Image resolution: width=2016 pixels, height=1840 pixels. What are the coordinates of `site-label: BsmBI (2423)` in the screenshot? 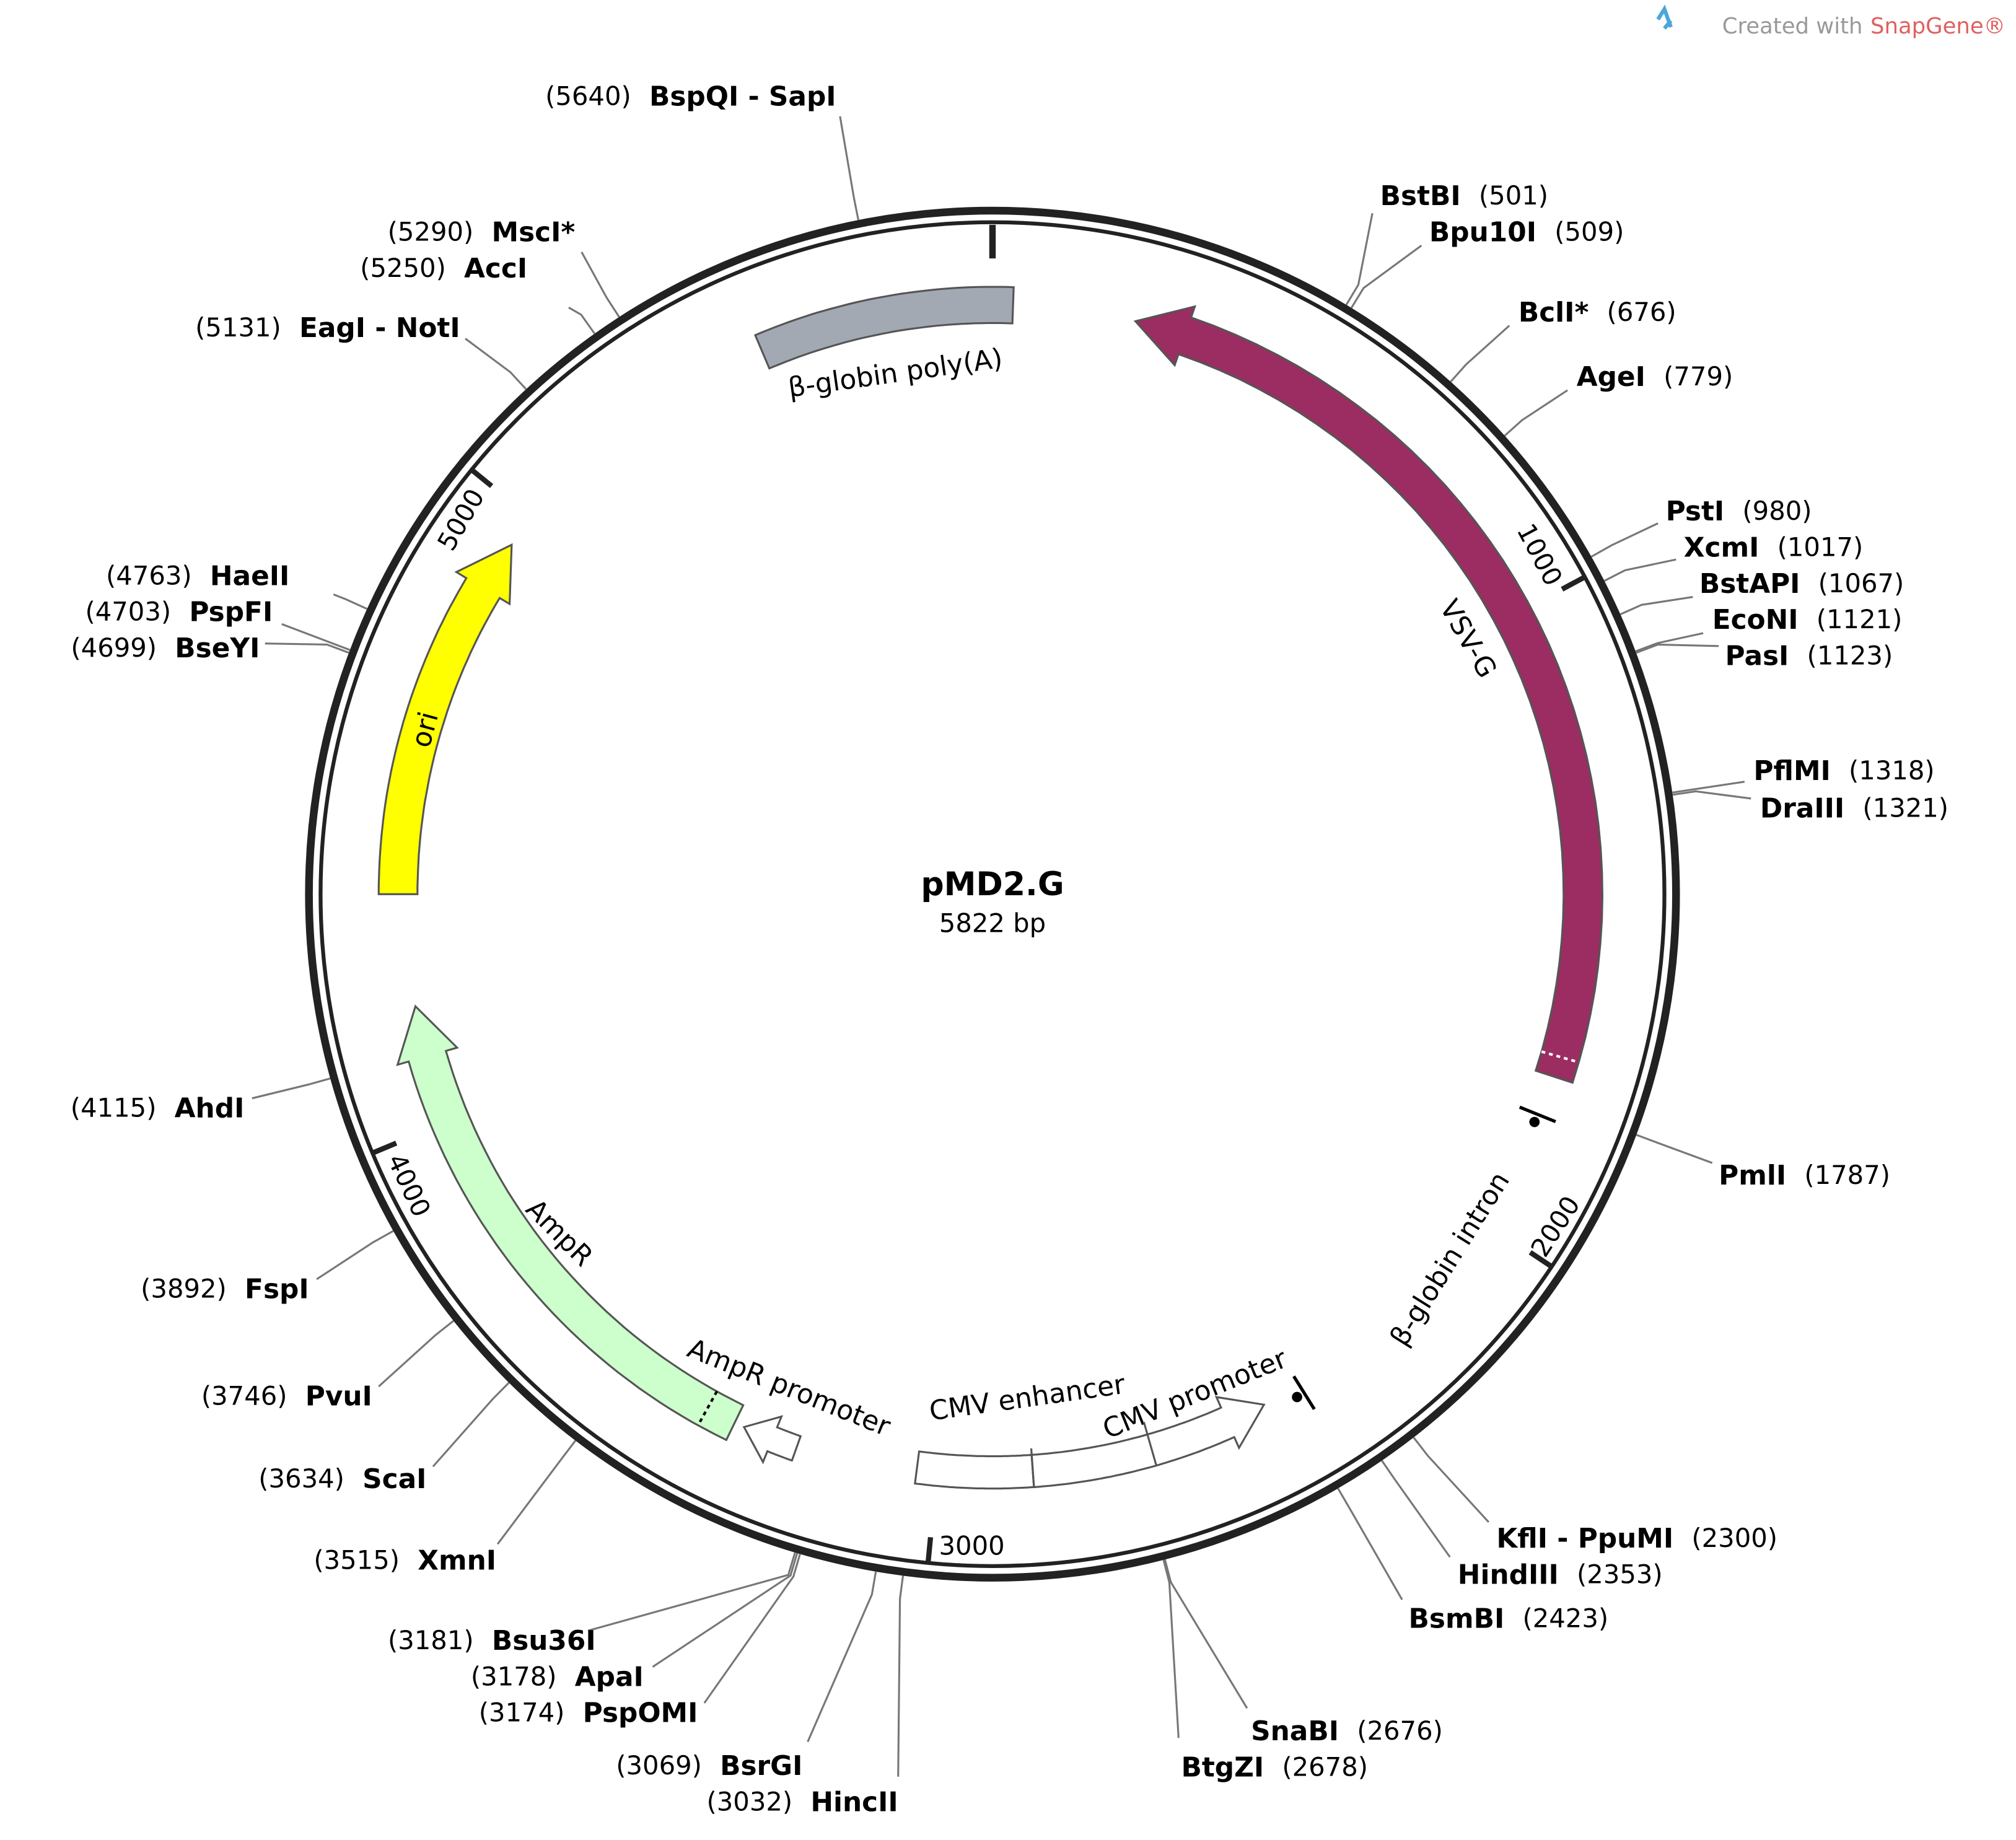 It's located at (1509, 1618).